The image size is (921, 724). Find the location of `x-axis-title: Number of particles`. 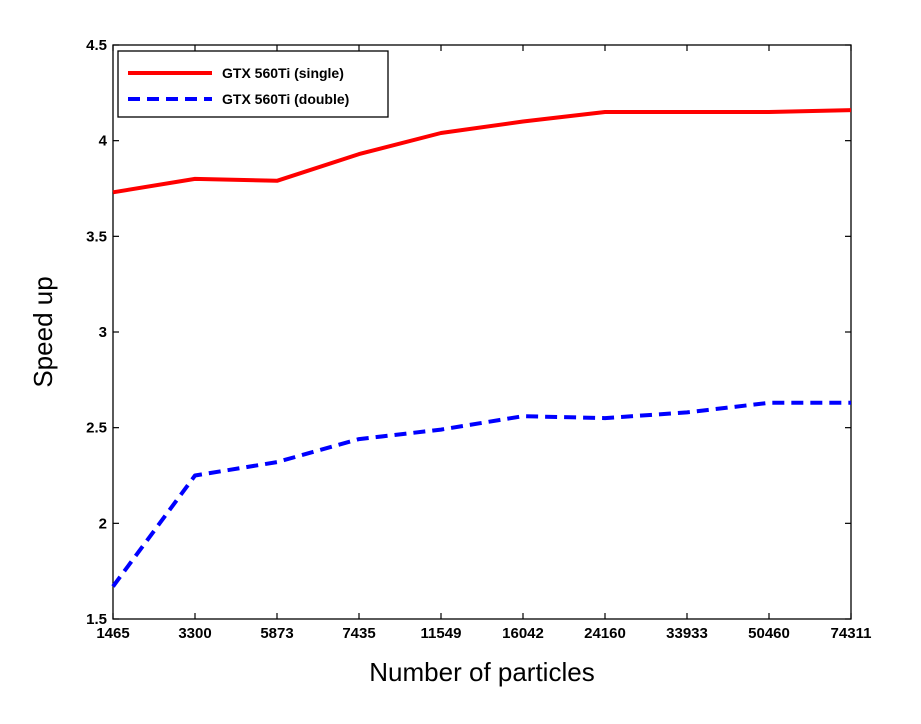

x-axis-title: Number of particles is located at coordinates (481, 672).